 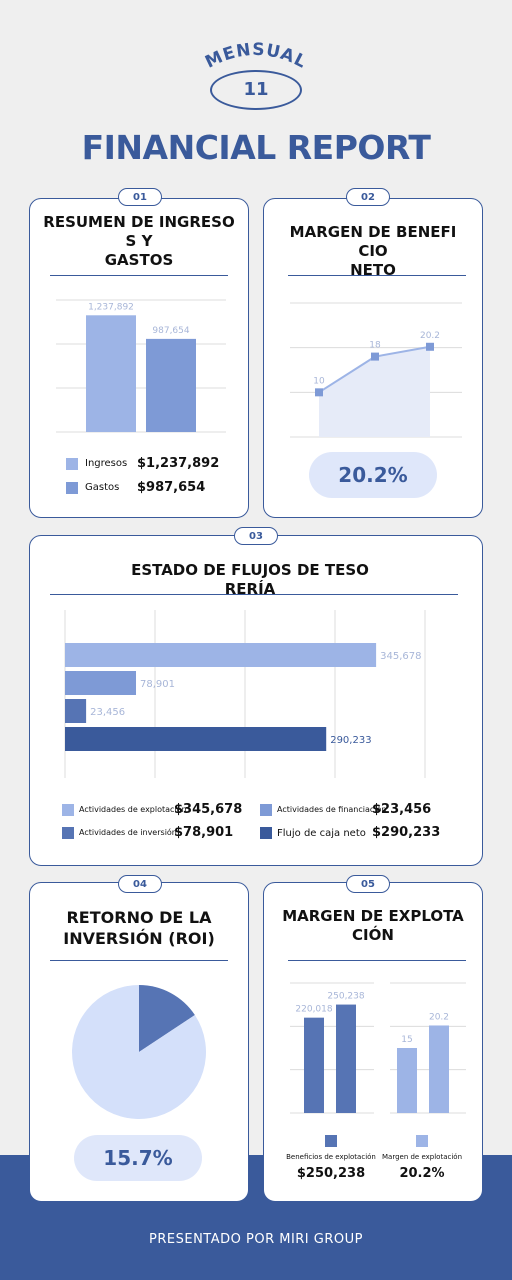 I want to click on legend-value: $250,238, so click(x=331, y=1173).